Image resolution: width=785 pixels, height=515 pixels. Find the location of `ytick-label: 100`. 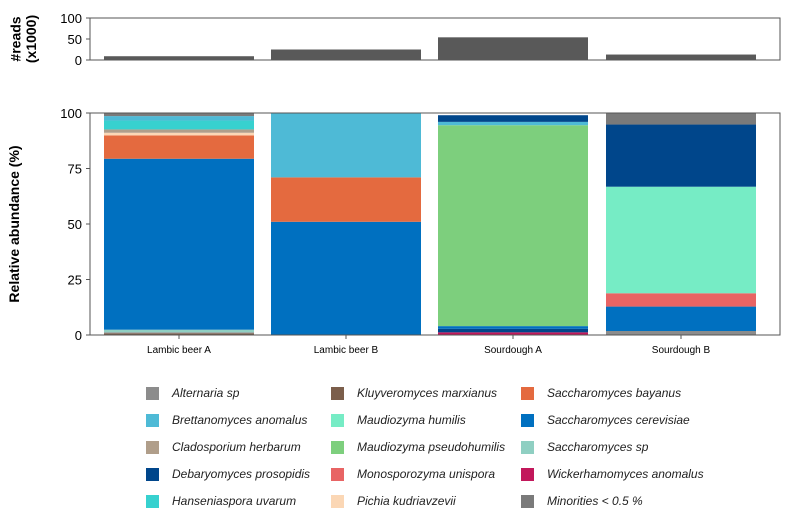

ytick-label: 100 is located at coordinates (71, 113).